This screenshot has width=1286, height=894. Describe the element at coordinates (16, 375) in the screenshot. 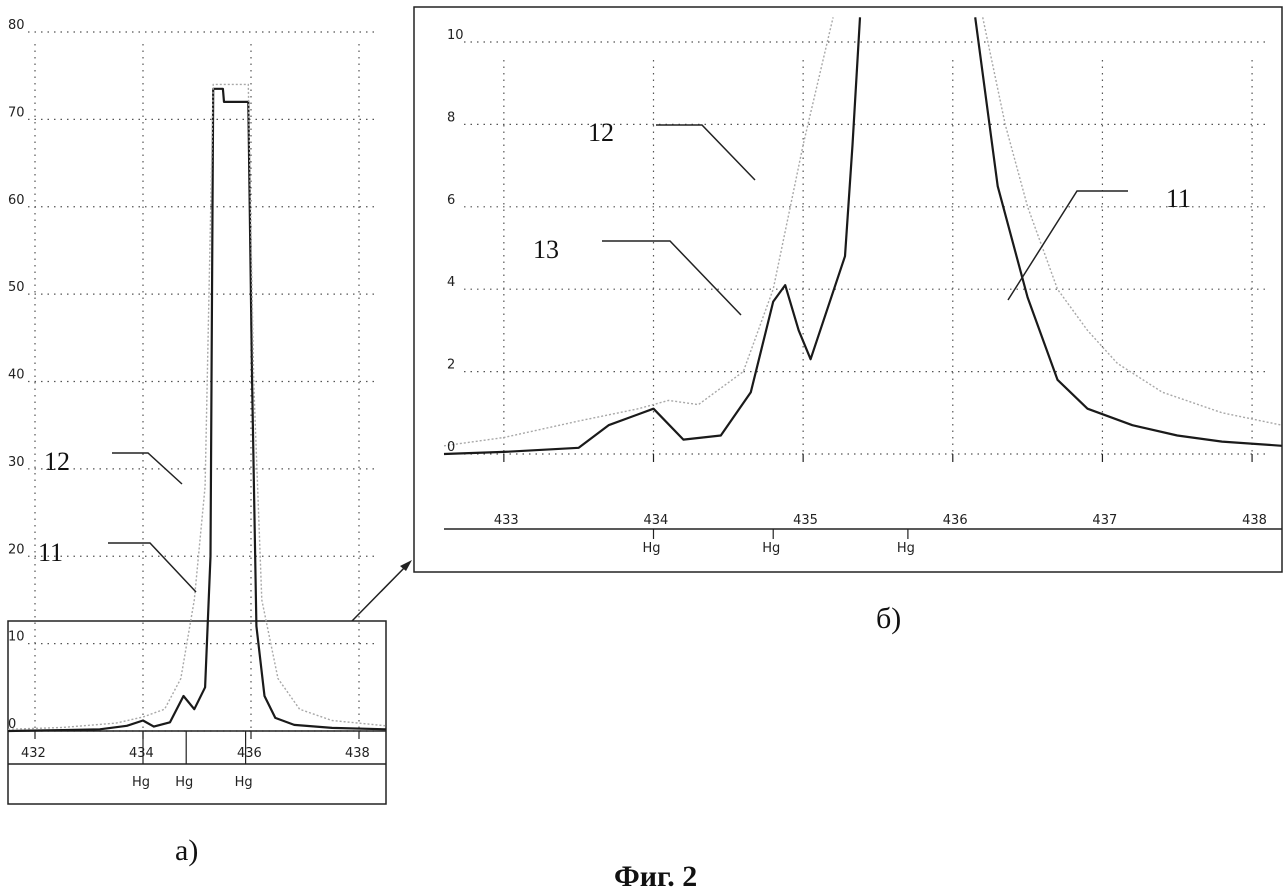

I see `panel-a-y-tick-label: 40` at that location.